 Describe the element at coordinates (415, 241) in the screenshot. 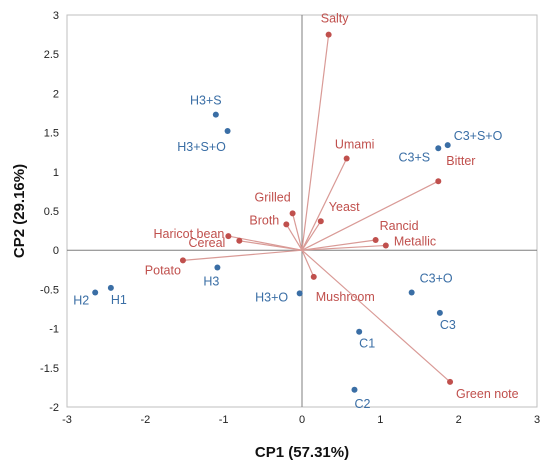

I see `variable-label: Metallic` at that location.